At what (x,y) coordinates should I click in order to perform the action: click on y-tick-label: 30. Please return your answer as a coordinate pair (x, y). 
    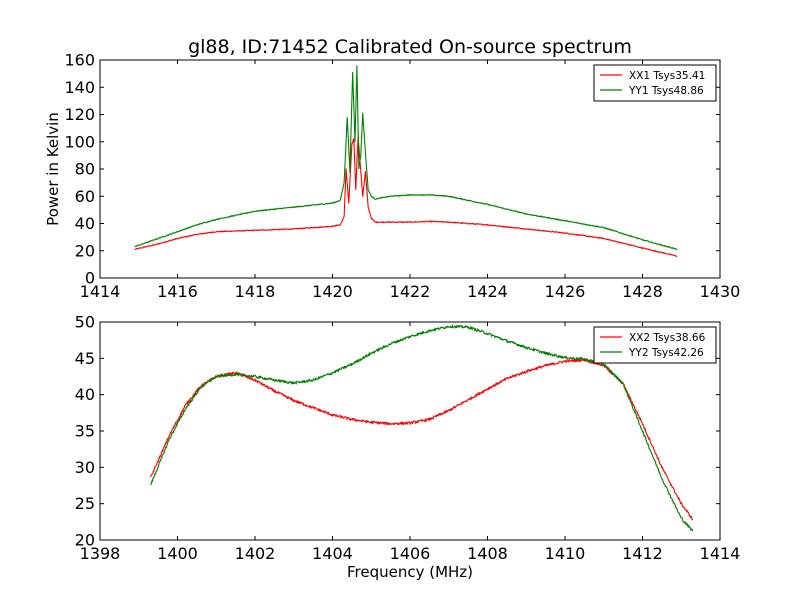
    Looking at the image, I should click on (85, 467).